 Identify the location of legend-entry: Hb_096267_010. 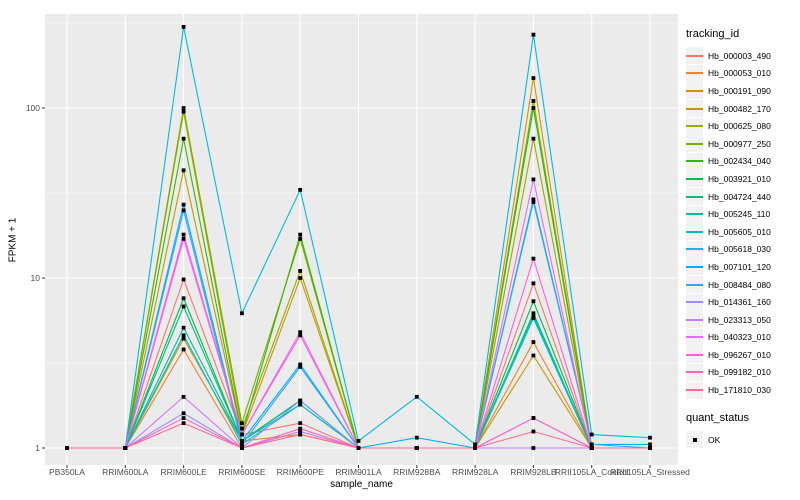
(742, 355).